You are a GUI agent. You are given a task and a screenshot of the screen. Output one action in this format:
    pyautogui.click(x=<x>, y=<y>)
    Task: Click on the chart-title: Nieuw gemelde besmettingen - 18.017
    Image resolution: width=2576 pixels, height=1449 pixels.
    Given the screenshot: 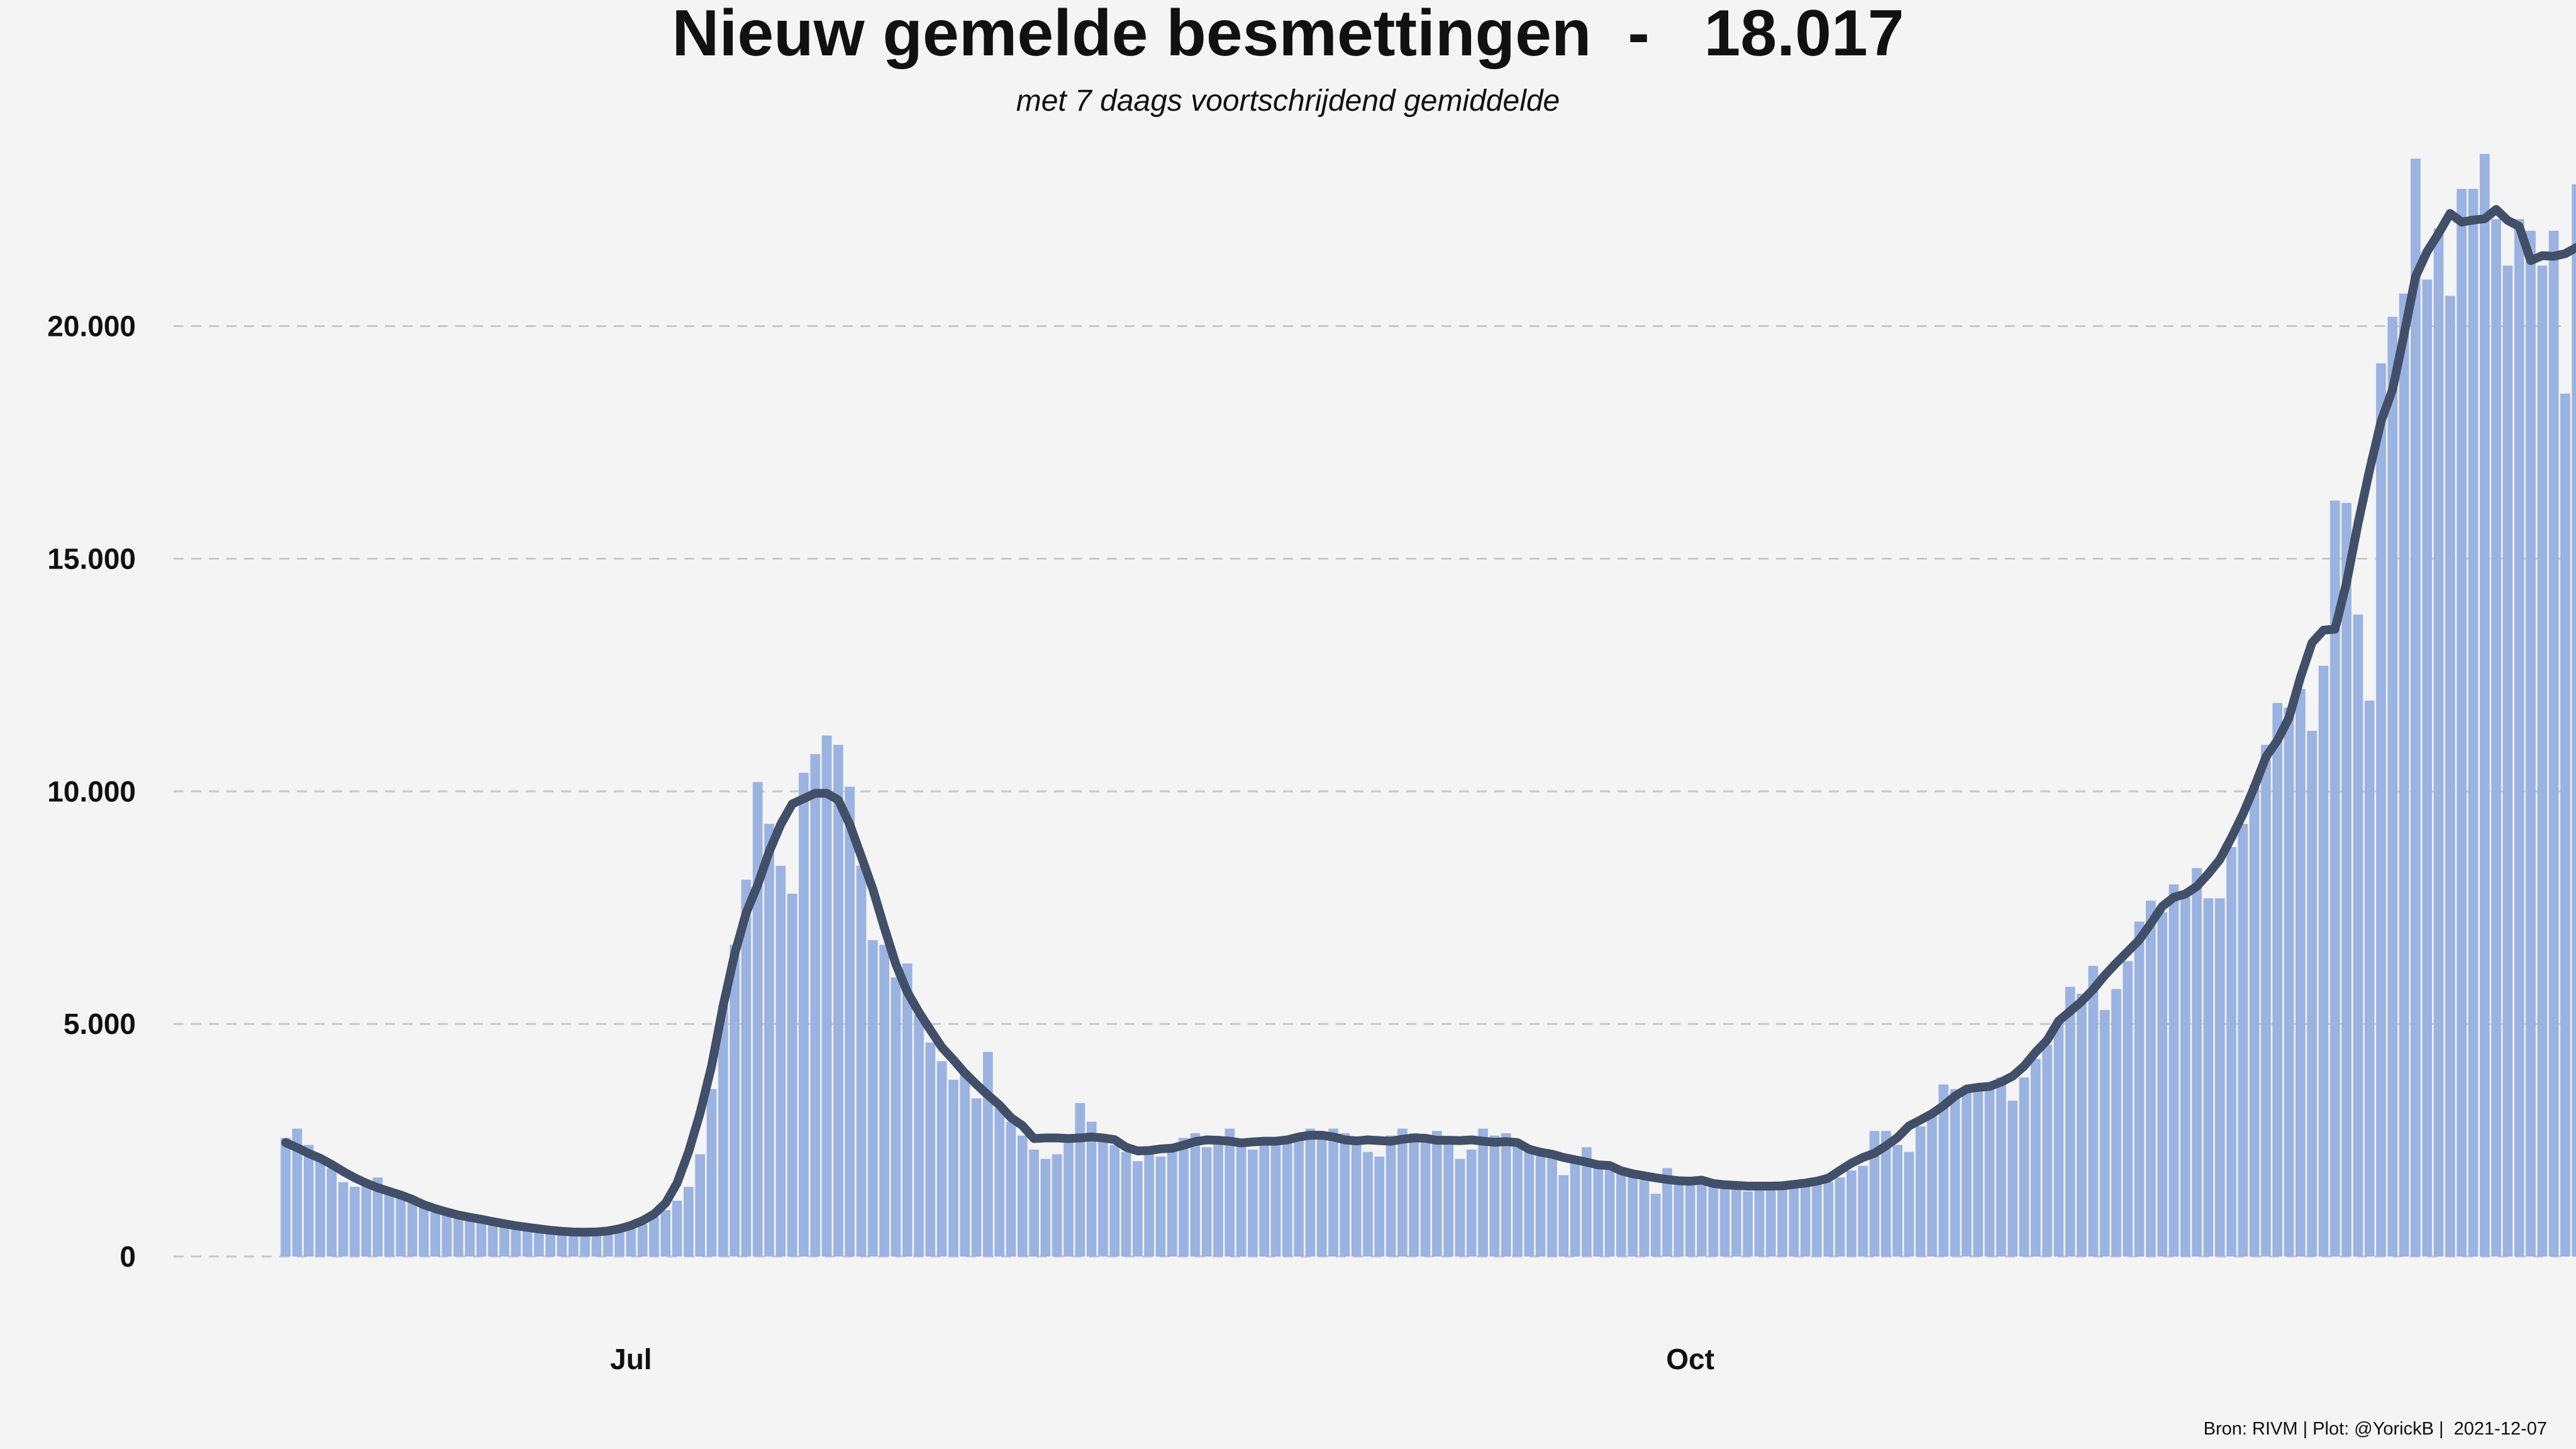 What is the action you would take?
    pyautogui.click(x=1288, y=35)
    